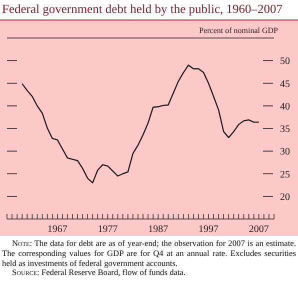  Describe the element at coordinates (285, 152) in the screenshot. I see `y-tick-label: 30` at that location.